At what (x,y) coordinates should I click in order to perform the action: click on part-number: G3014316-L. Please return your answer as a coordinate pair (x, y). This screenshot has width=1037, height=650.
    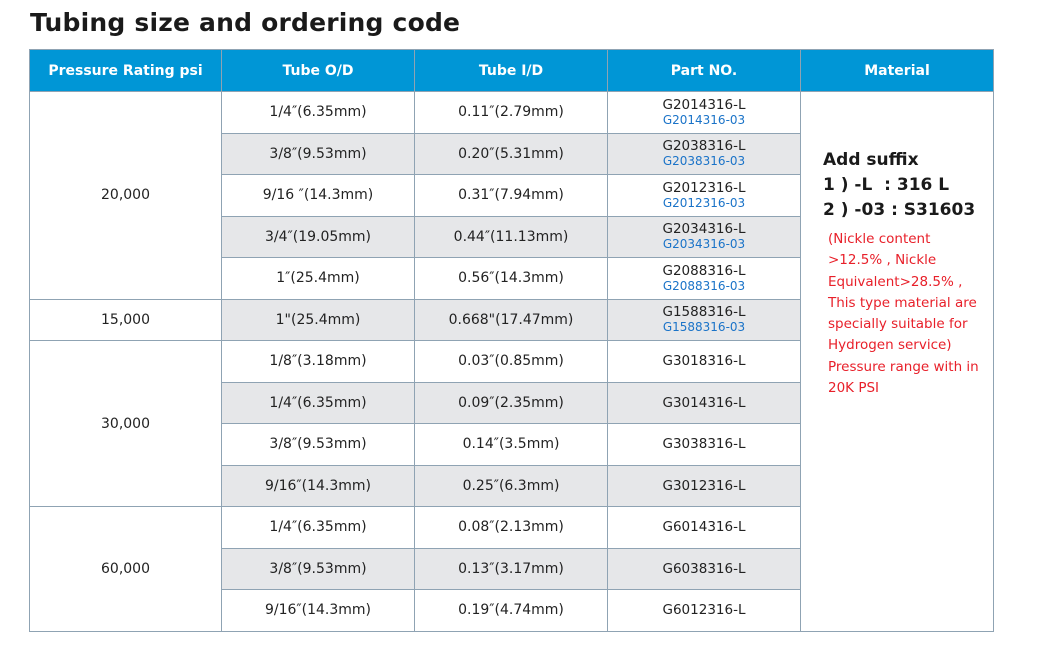
    Looking at the image, I should click on (704, 402).